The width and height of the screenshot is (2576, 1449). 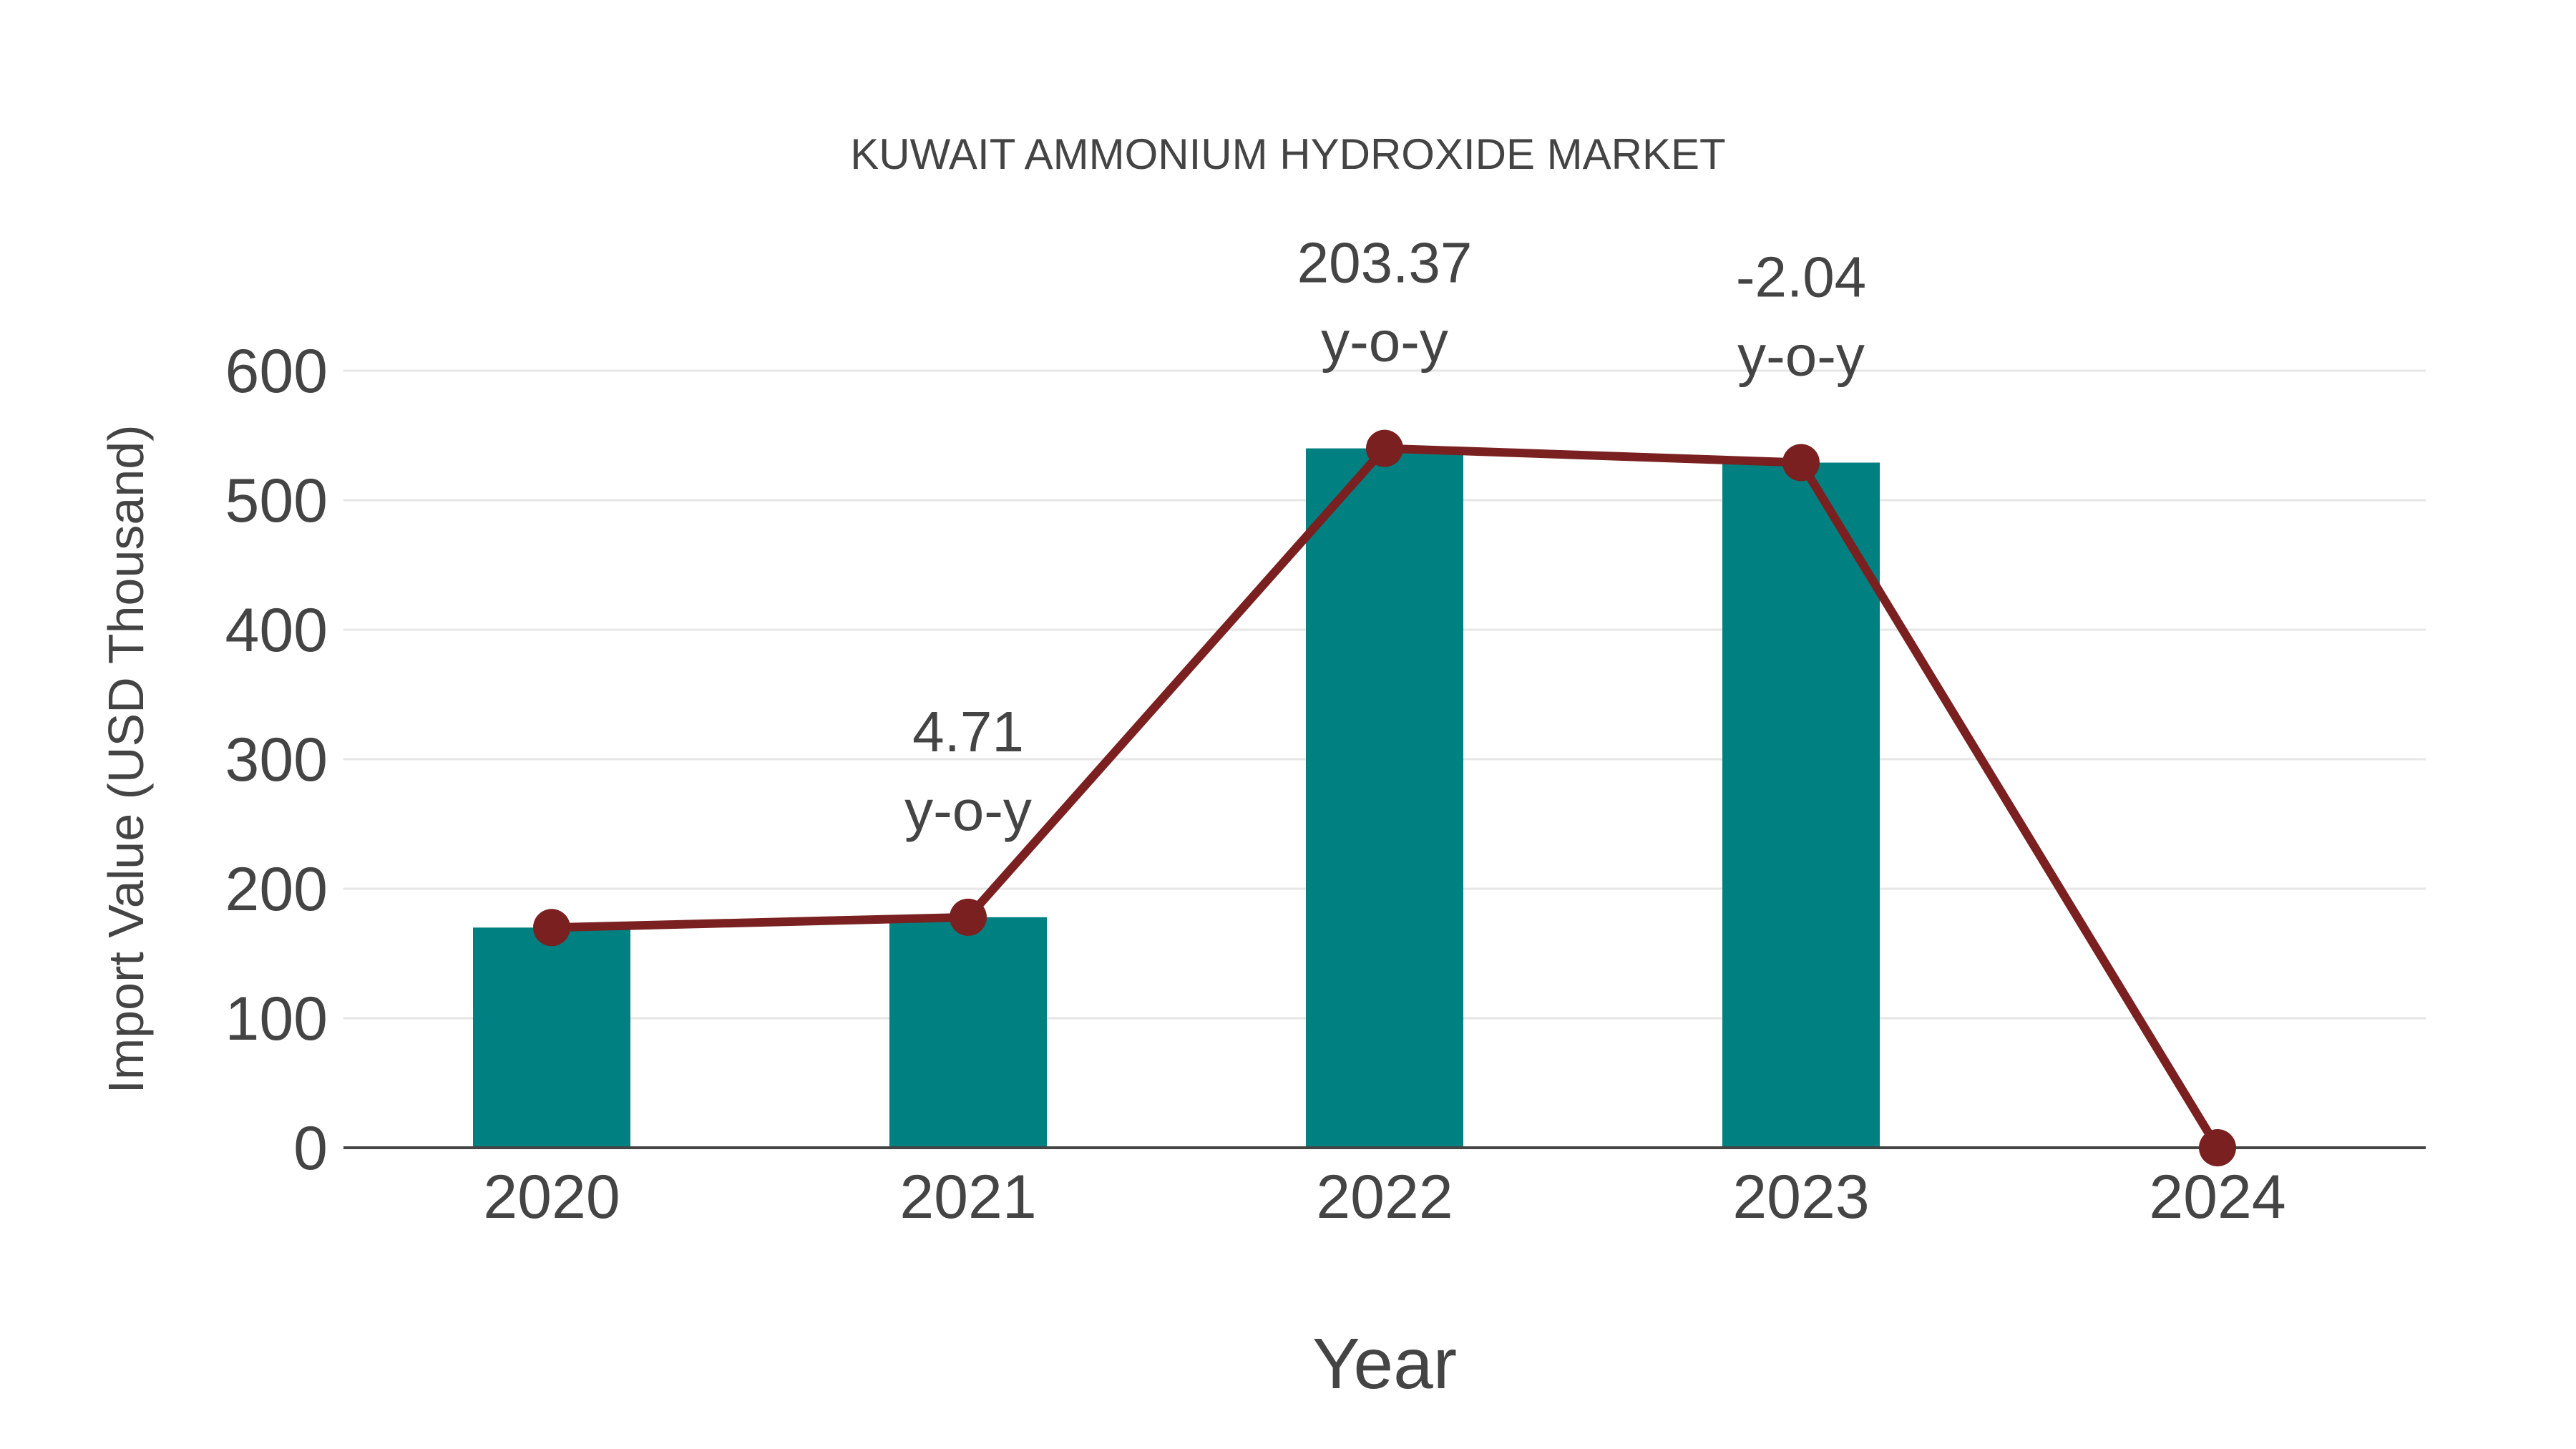 What do you see at coordinates (1384, 448) in the screenshot?
I see `marker-2022` at bounding box center [1384, 448].